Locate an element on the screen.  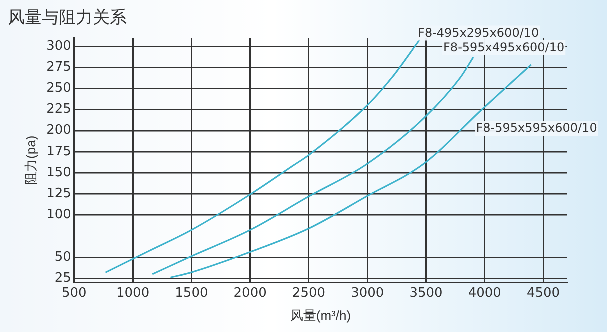
x-tick-label: 4500 is located at coordinates (543, 293).